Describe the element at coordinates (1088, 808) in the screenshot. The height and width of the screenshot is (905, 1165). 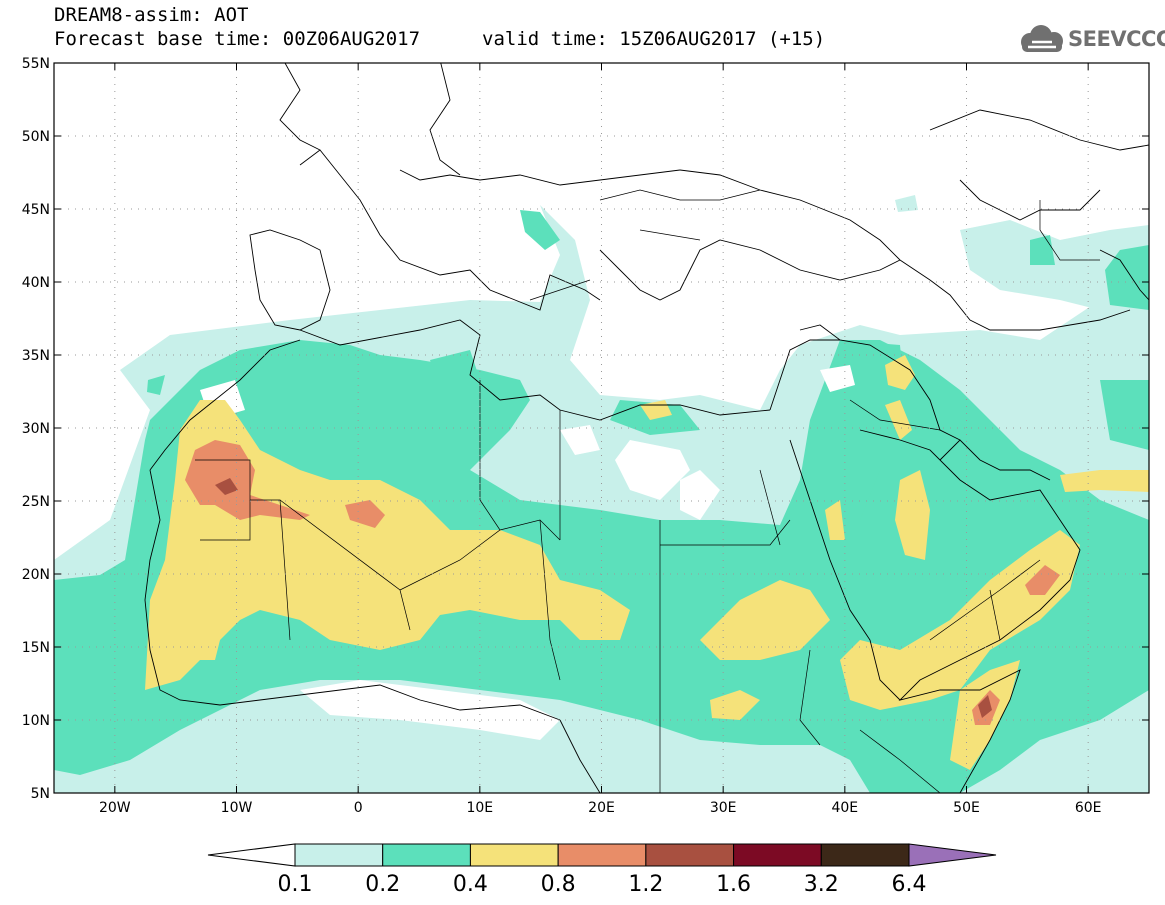
I see `lon-label: 60E` at that location.